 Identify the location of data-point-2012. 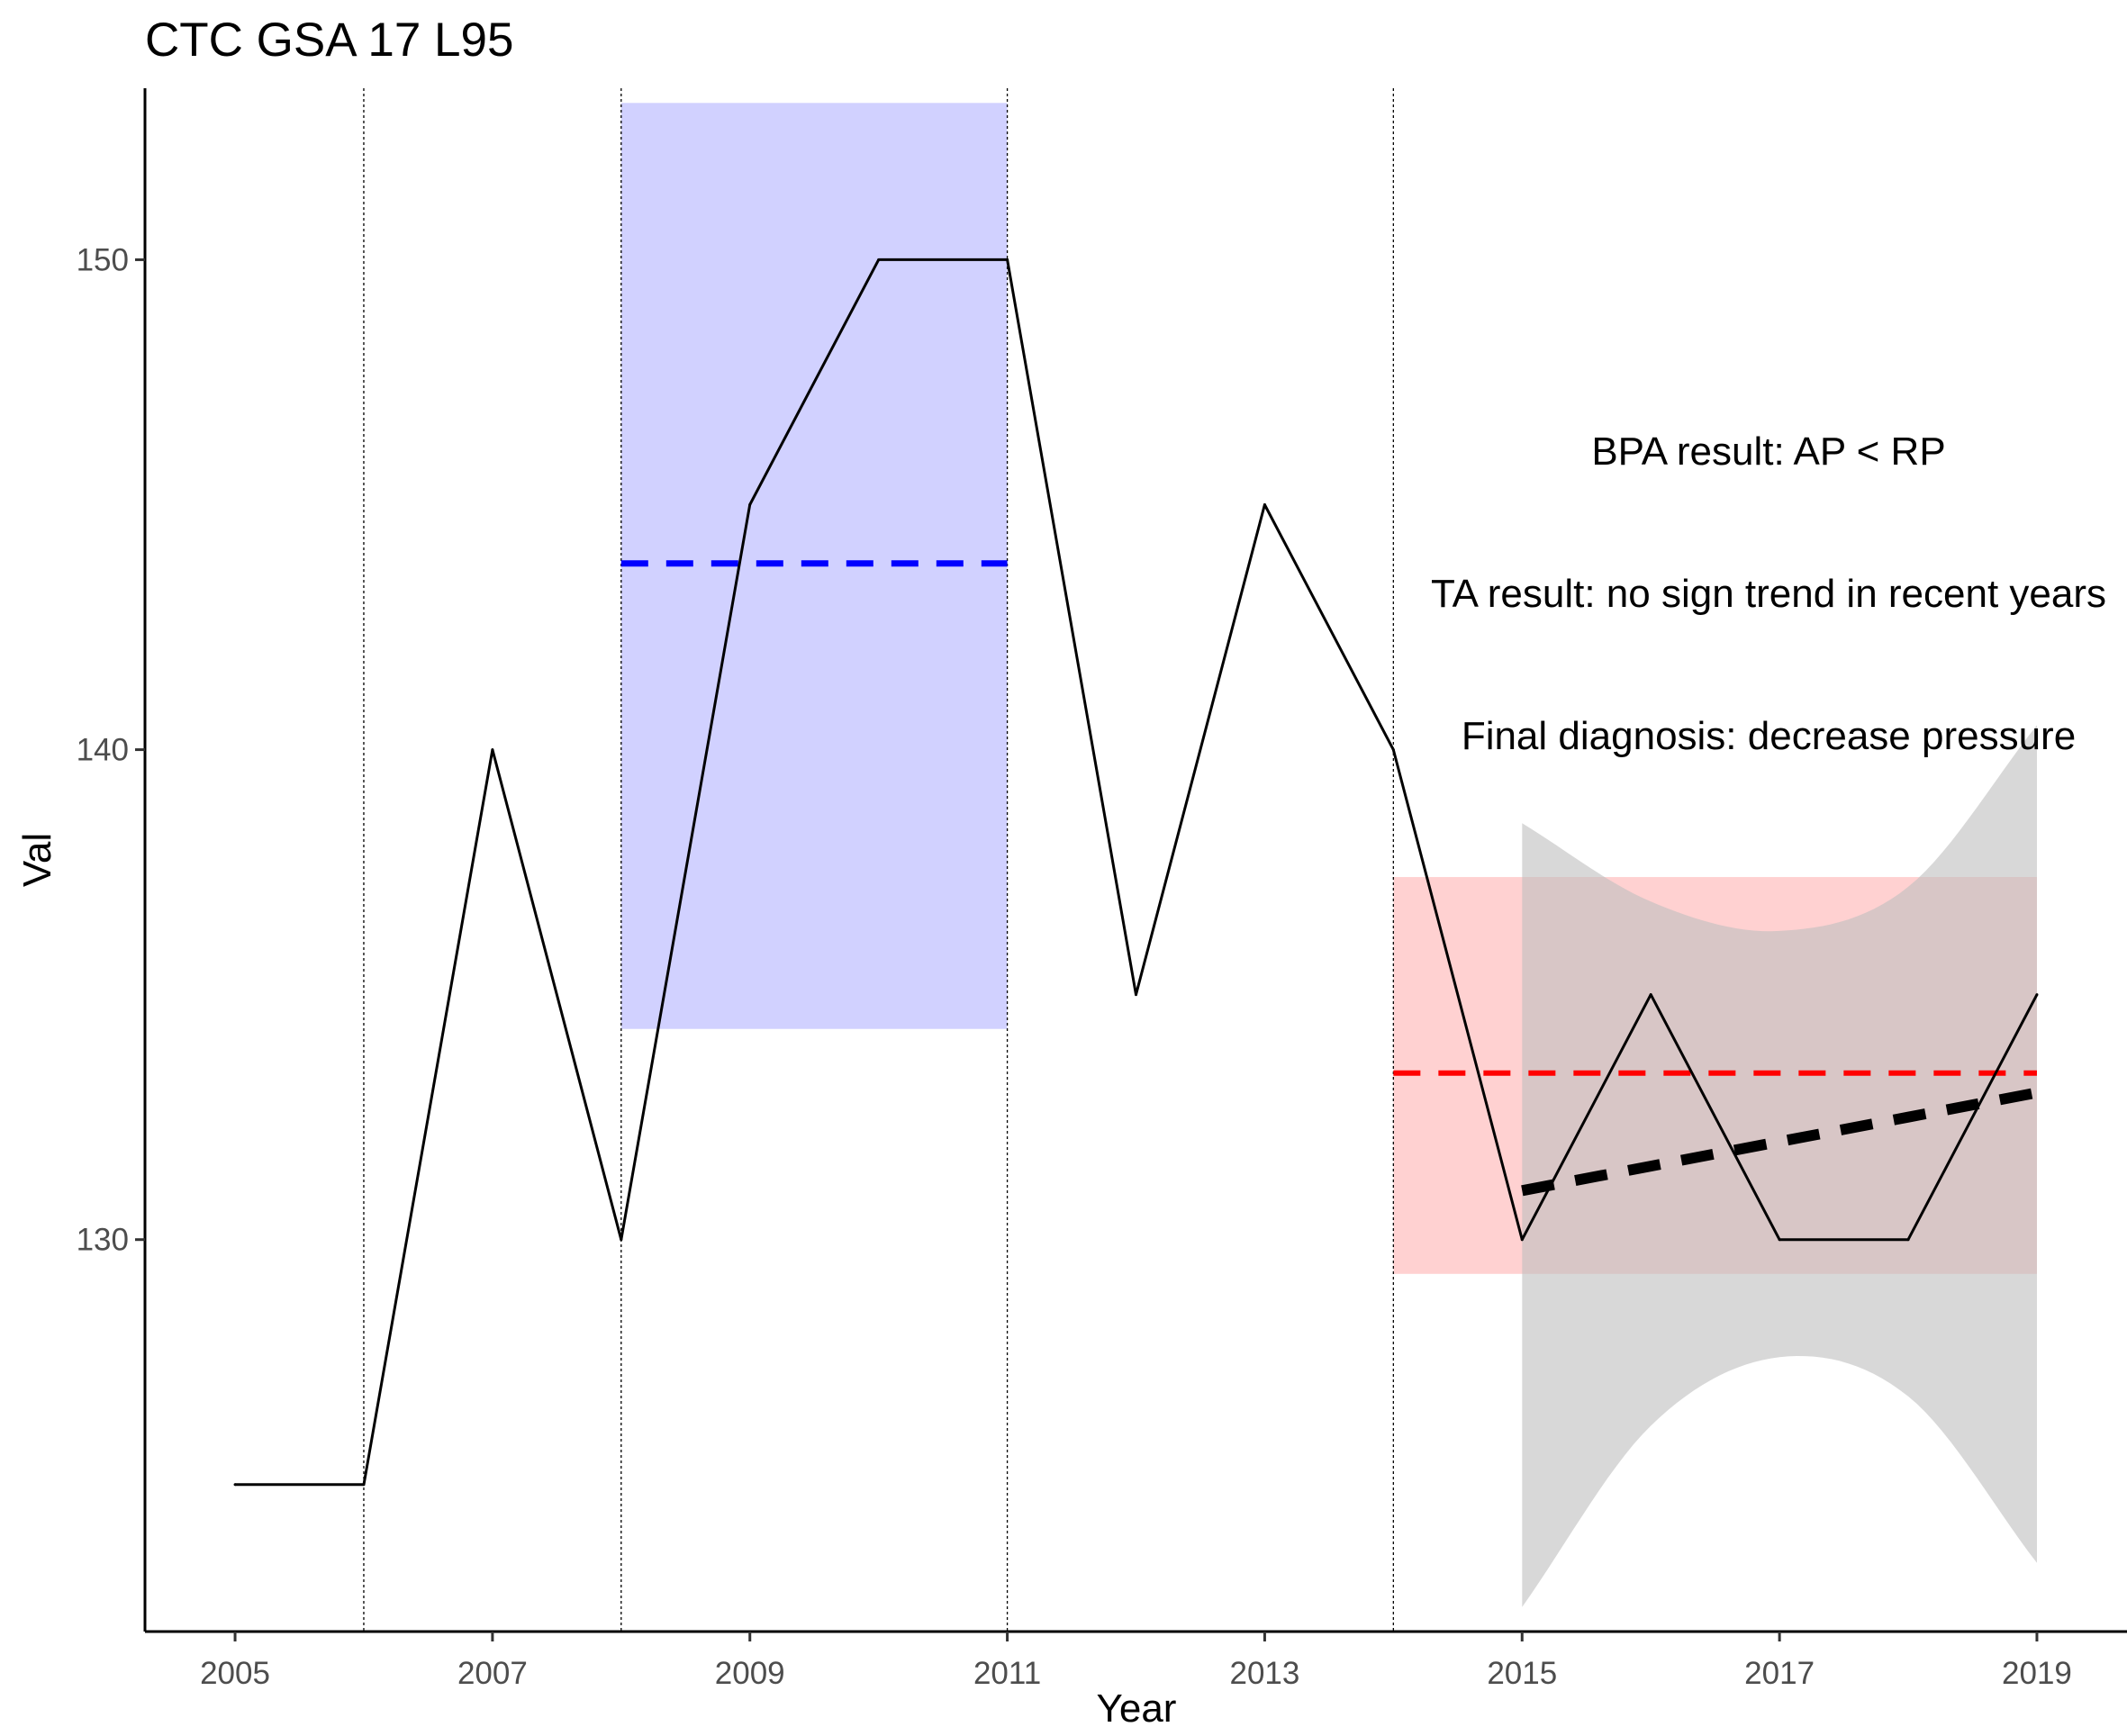
(1136, 995).